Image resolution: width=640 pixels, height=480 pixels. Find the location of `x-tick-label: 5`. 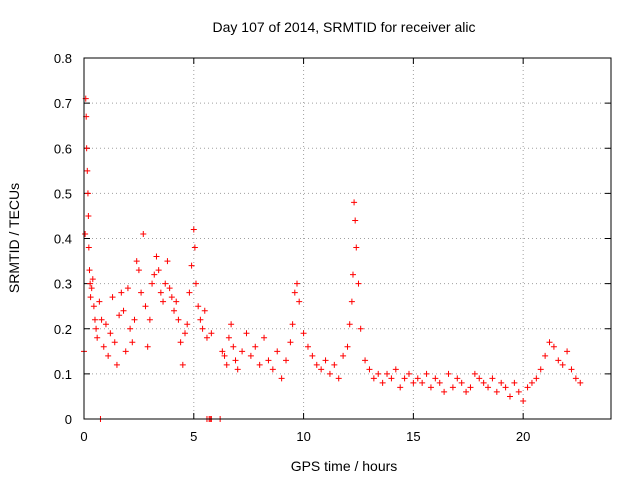

x-tick-label: 5 is located at coordinates (193, 436).